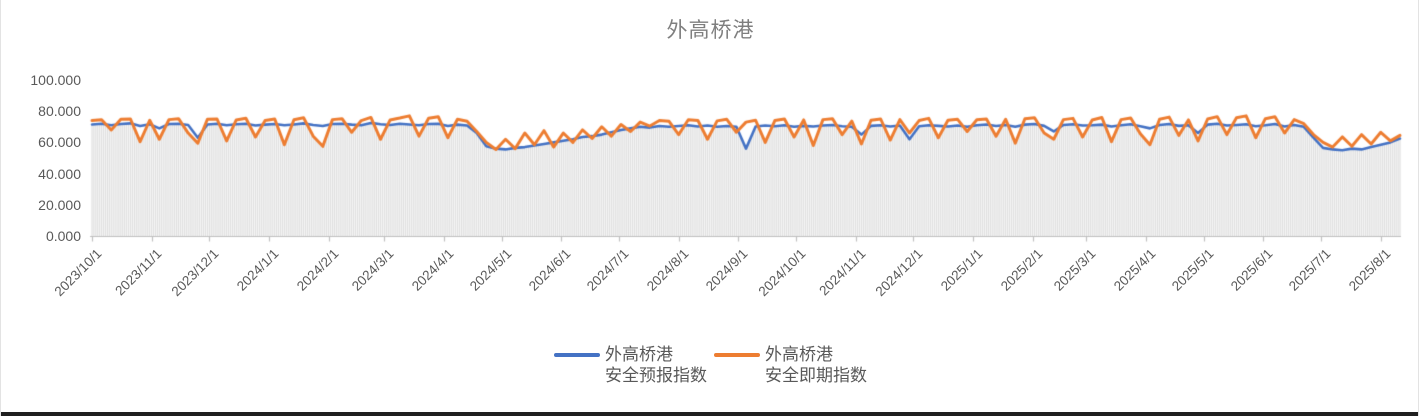 Image resolution: width=1419 pixels, height=416 pixels. What do you see at coordinates (816, 365) in the screenshot?
I see `legend-label: 外高桥港 安全即期指数` at bounding box center [816, 365].